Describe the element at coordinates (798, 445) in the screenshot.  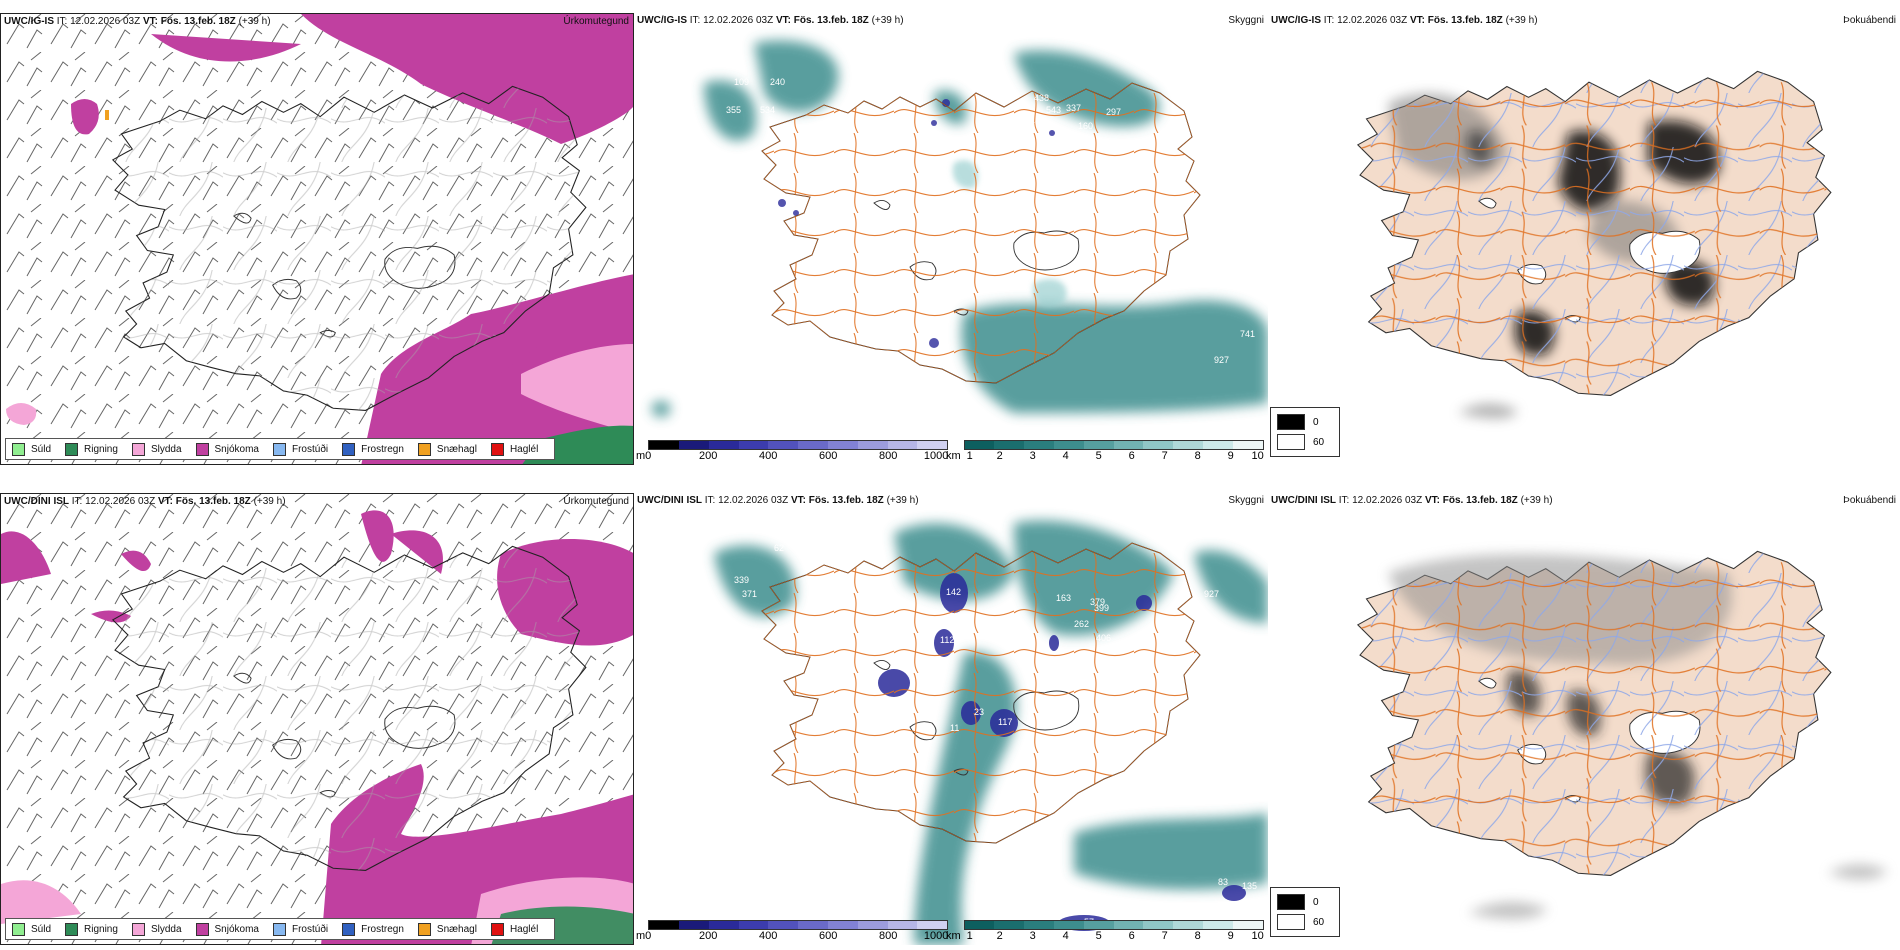
I see `ceiling-color-ramp` at that location.